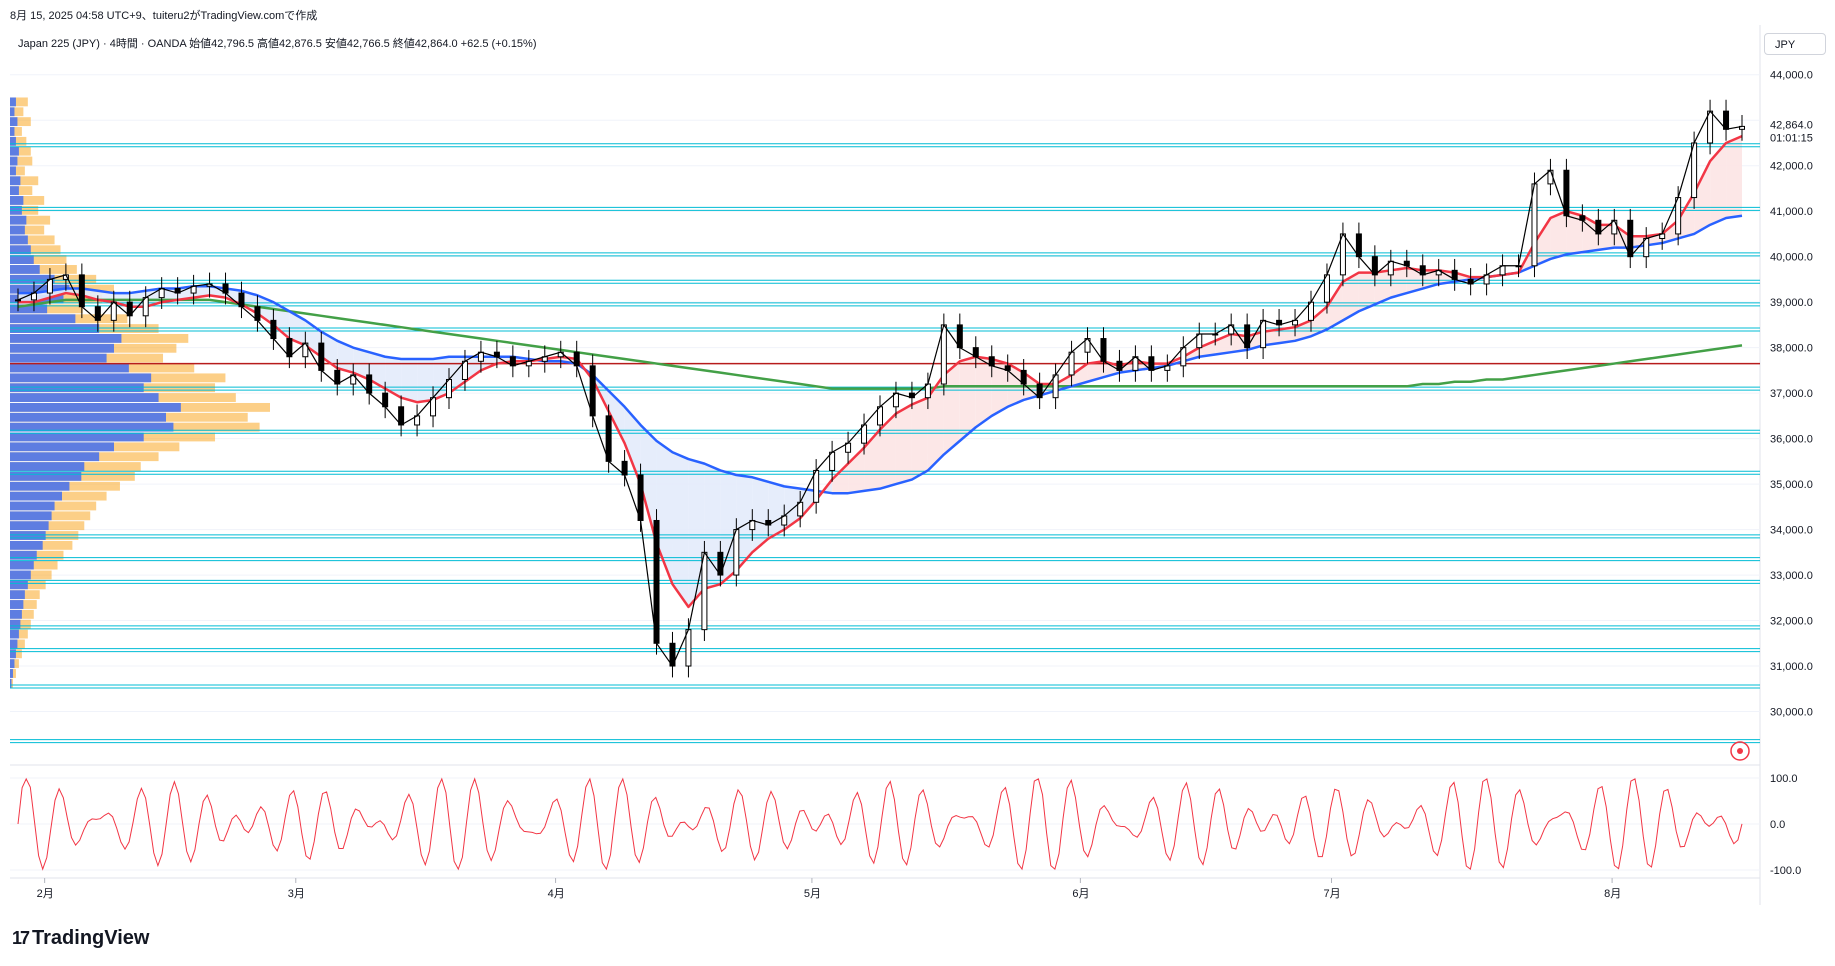 This screenshot has height=966, width=1835. I want to click on price-axis-tick-label: 33,000.0, so click(1791, 576).